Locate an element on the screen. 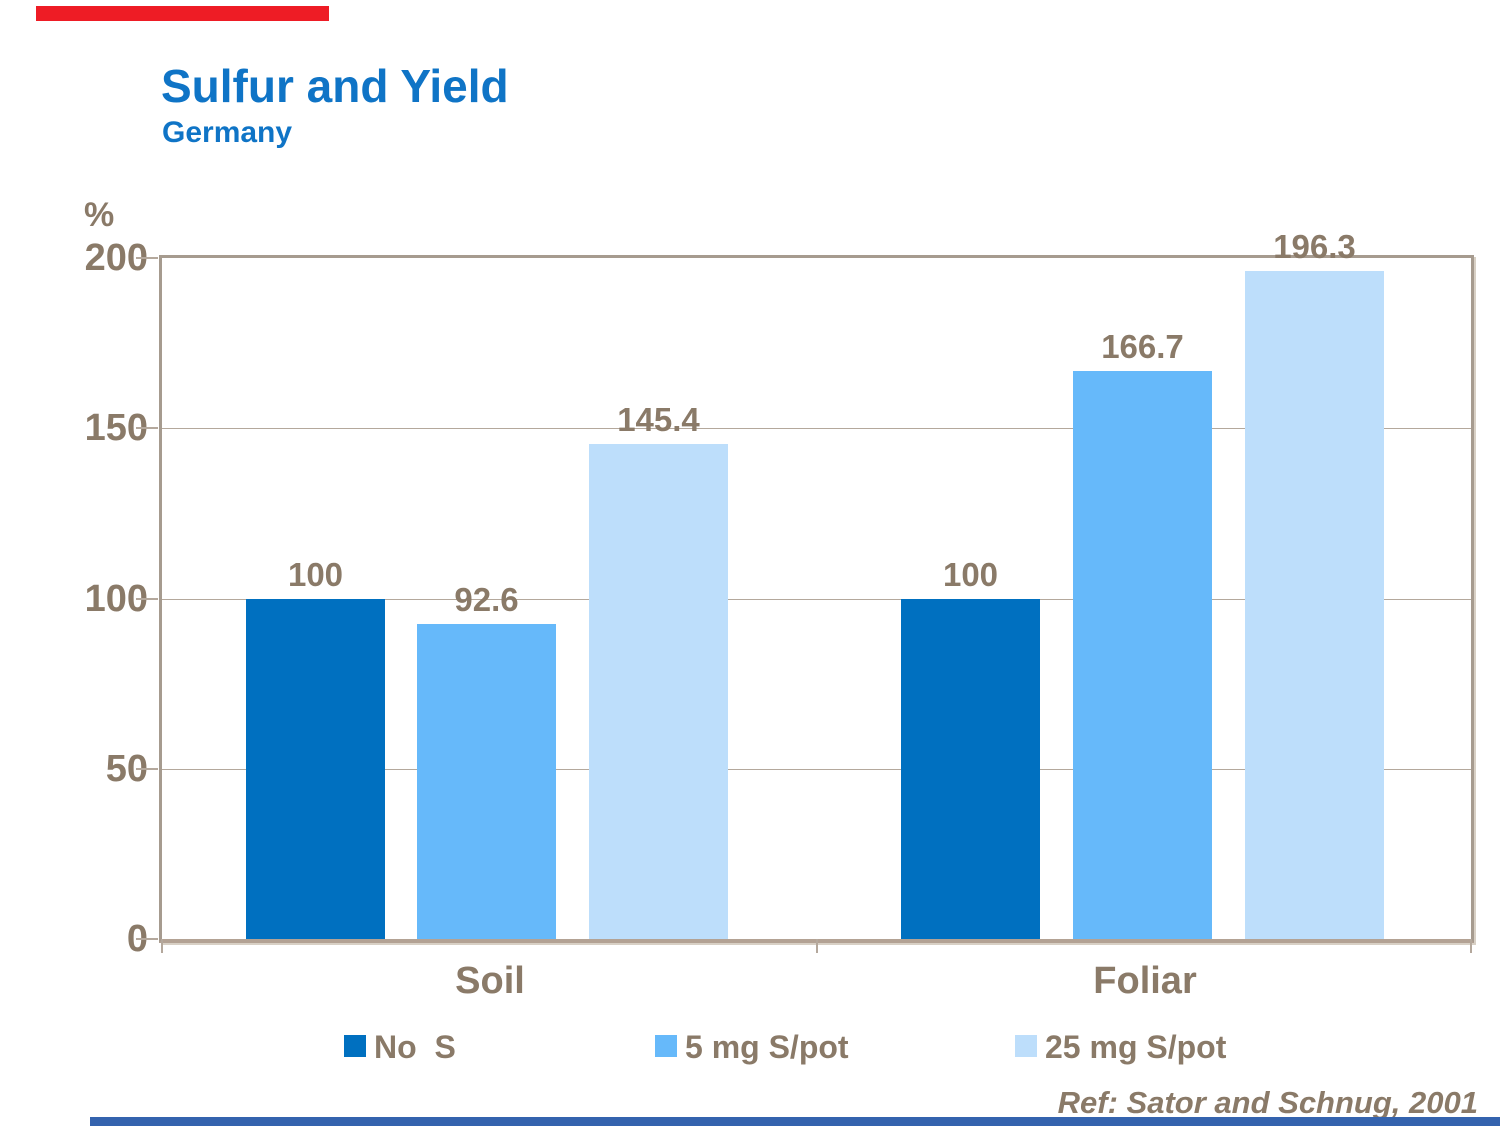 The width and height of the screenshot is (1500, 1126). category-label-foliar: Foliar is located at coordinates (1145, 981).